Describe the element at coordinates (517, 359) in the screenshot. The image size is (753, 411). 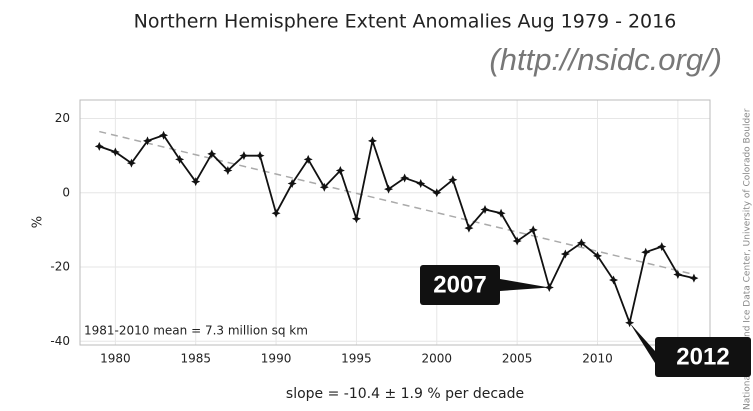
I see `x-tick-label: 2005` at that location.